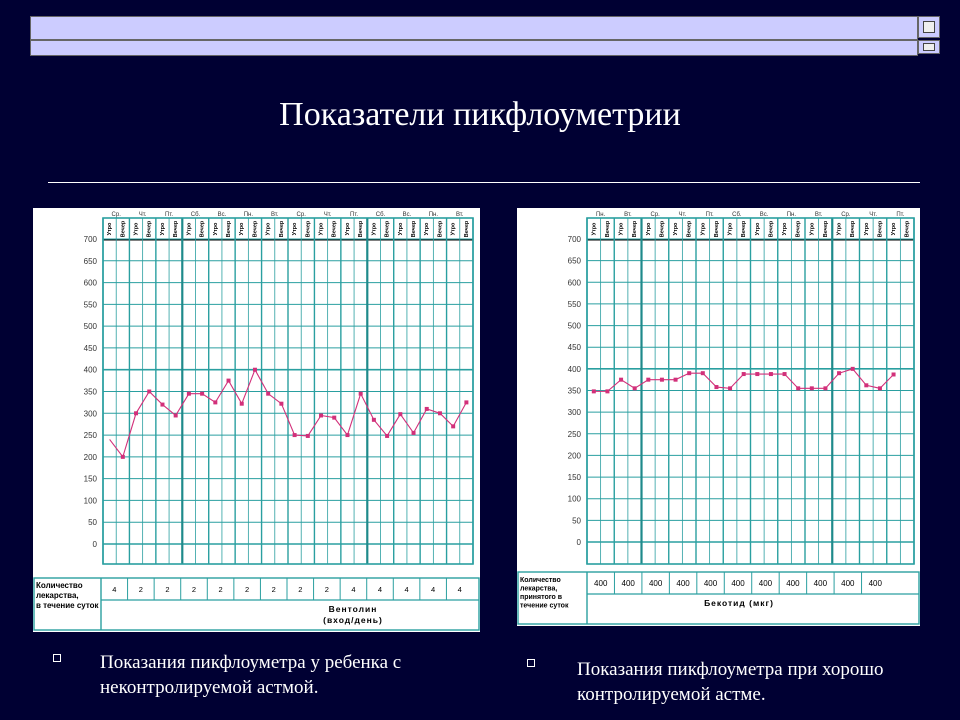 This screenshot has width=960, height=720. What do you see at coordinates (91, 435) in the screenshot?
I see `y-tick-label: 250` at bounding box center [91, 435].